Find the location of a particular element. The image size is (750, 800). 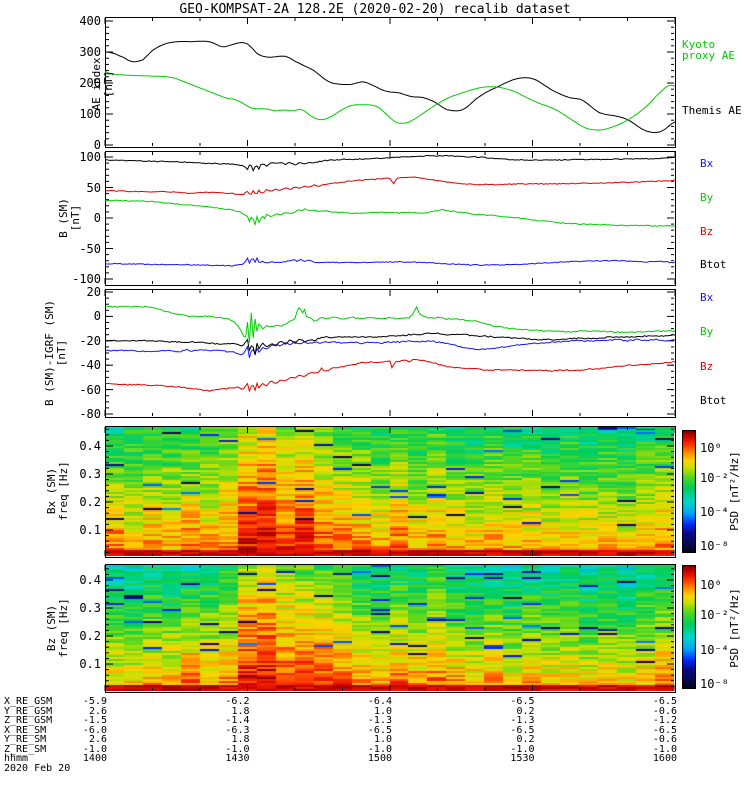

ephemeris-row-label: X_RE_SM is located at coordinates (25, 730).